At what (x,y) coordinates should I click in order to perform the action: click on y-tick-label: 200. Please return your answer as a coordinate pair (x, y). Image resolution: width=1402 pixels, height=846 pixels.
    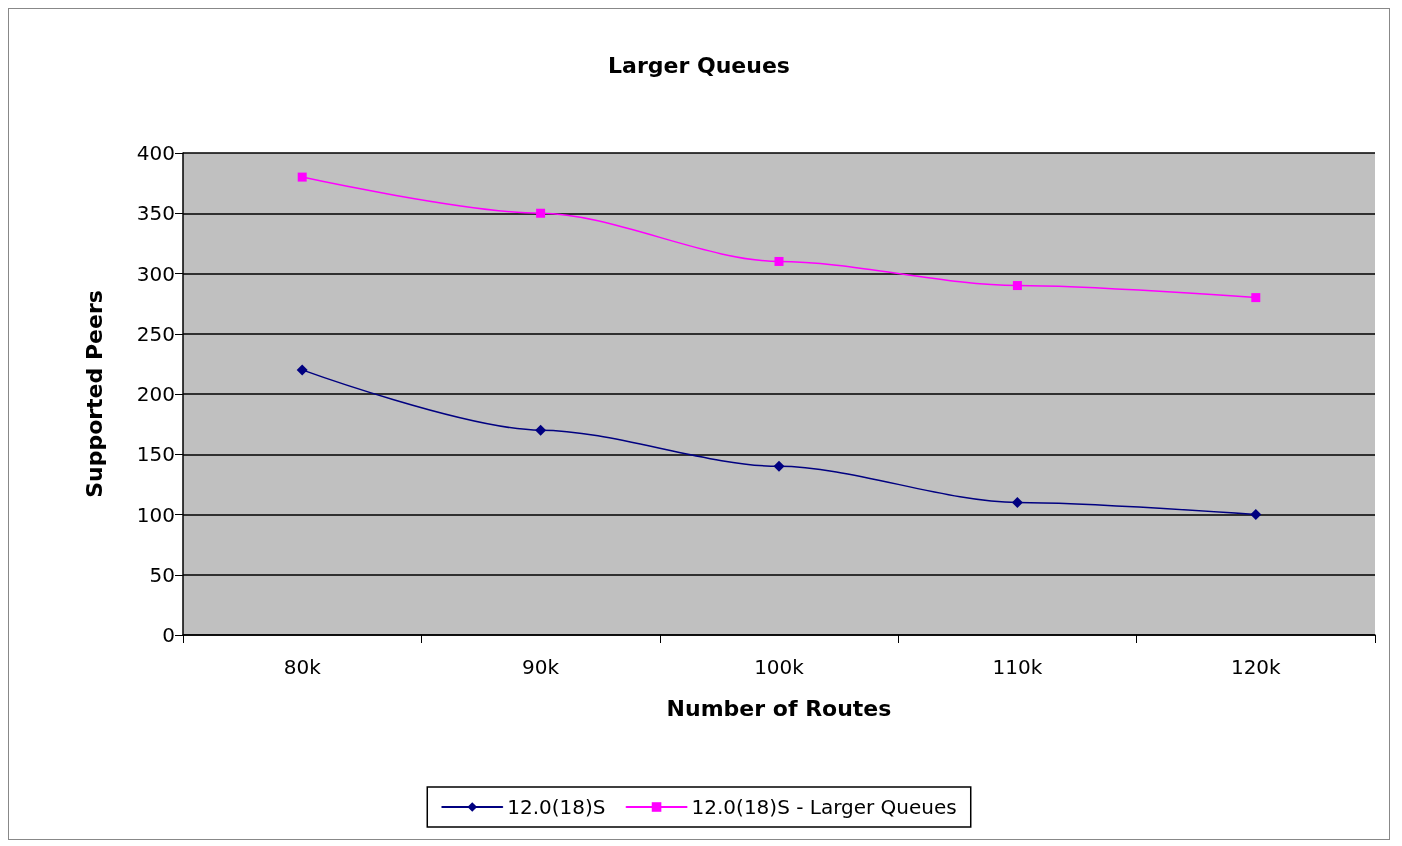
    Looking at the image, I should click on (155, 394).